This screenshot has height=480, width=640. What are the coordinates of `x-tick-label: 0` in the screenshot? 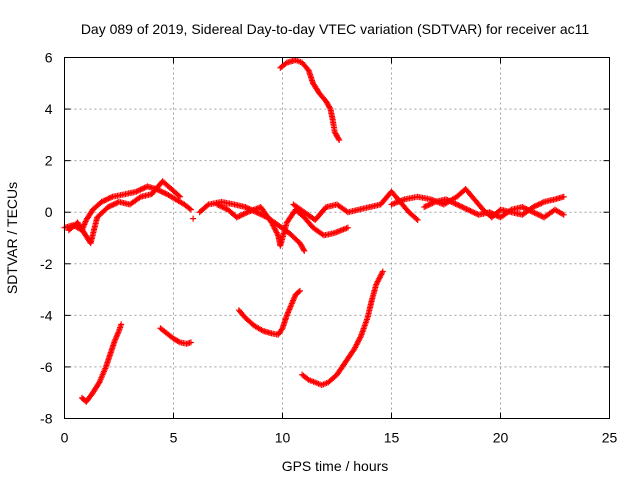 It's located at (65, 438).